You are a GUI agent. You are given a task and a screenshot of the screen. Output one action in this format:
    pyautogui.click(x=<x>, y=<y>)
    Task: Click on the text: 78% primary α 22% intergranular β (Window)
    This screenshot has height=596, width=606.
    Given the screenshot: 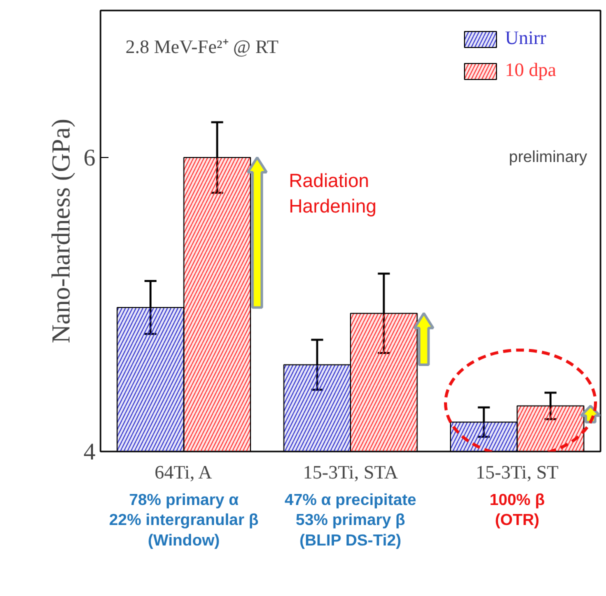 What is the action you would take?
    pyautogui.click(x=184, y=521)
    